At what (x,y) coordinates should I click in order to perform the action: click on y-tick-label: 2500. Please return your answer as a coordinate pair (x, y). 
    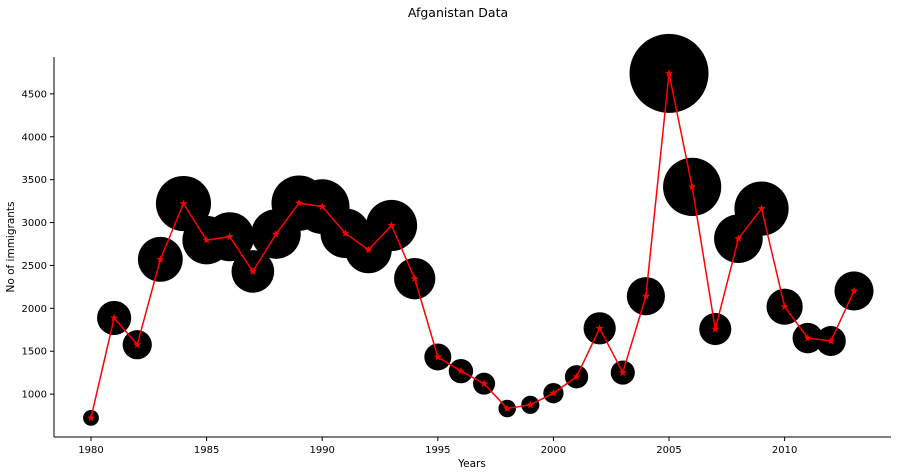
    Looking at the image, I should click on (34, 266).